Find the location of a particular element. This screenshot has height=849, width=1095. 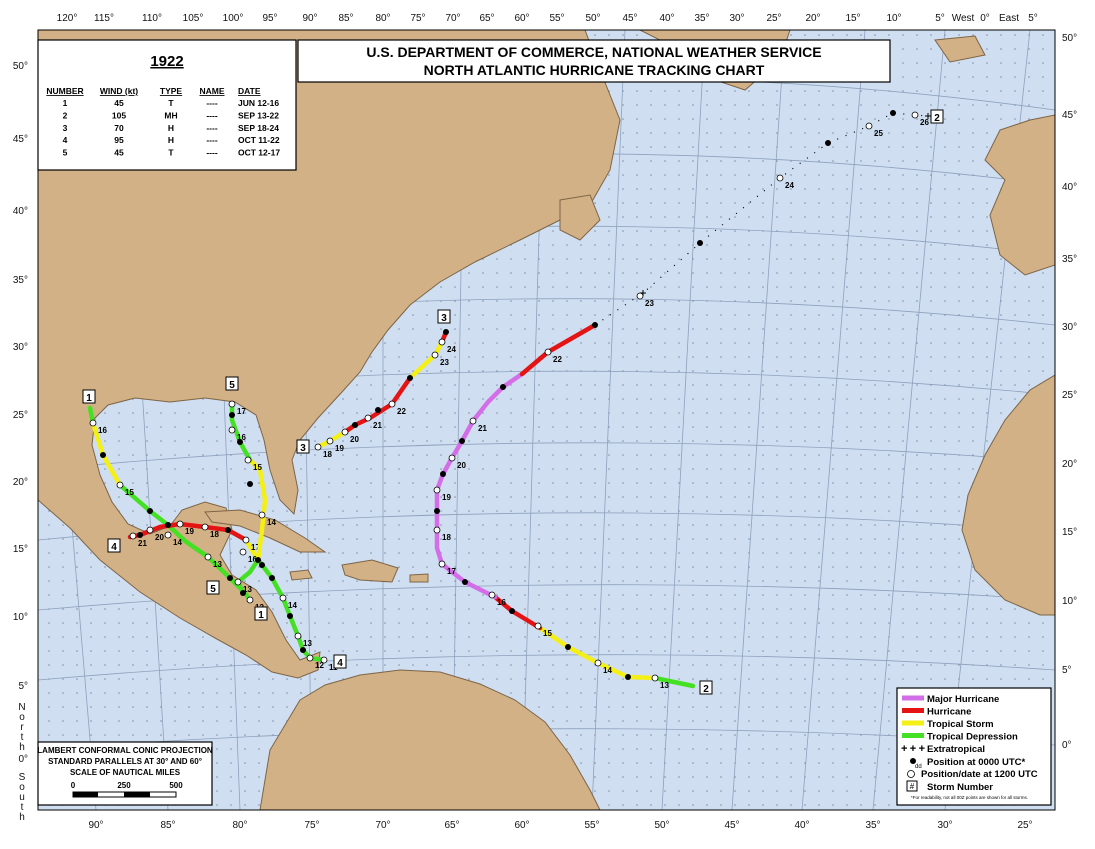

storm-number: 5 is located at coordinates (213, 589).